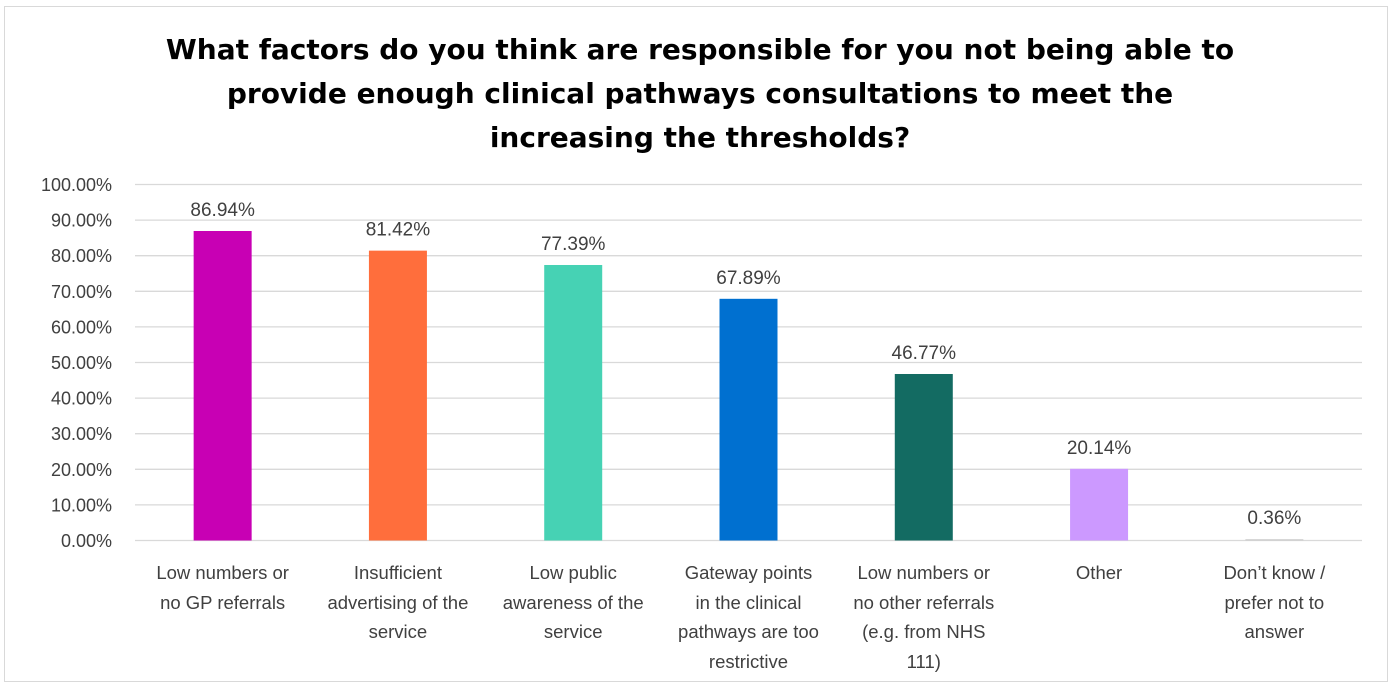  I want to click on y-tick-label: 100.00%, so click(76, 185).